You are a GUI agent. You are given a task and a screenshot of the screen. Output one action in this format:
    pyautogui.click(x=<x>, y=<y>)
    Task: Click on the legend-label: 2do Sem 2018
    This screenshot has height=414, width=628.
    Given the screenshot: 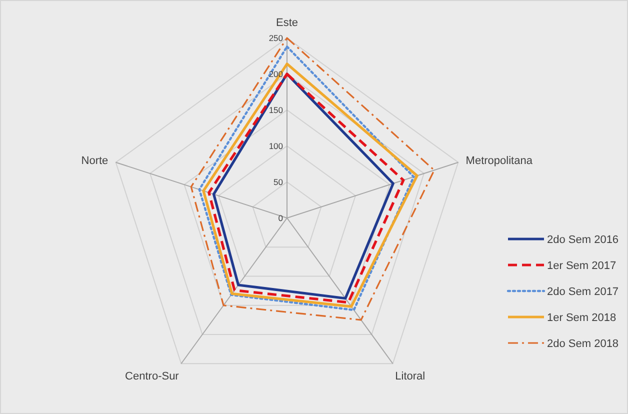 What is the action you would take?
    pyautogui.click(x=583, y=344)
    